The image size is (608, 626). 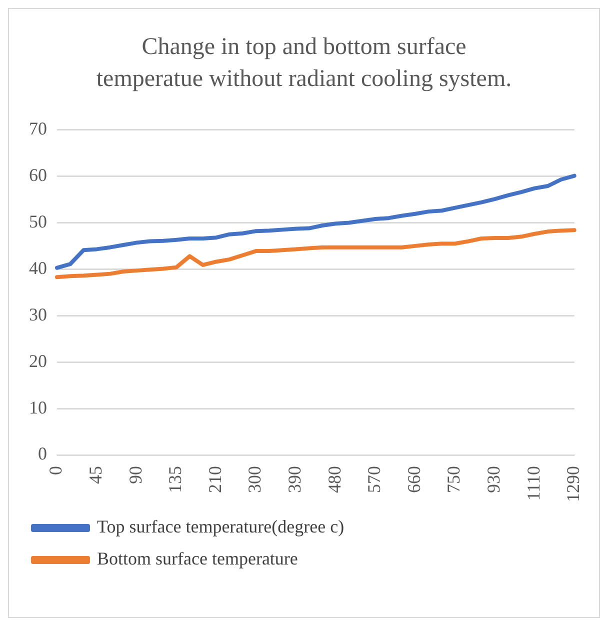 What do you see at coordinates (254, 479) in the screenshot?
I see `x-tick-label: 300` at bounding box center [254, 479].